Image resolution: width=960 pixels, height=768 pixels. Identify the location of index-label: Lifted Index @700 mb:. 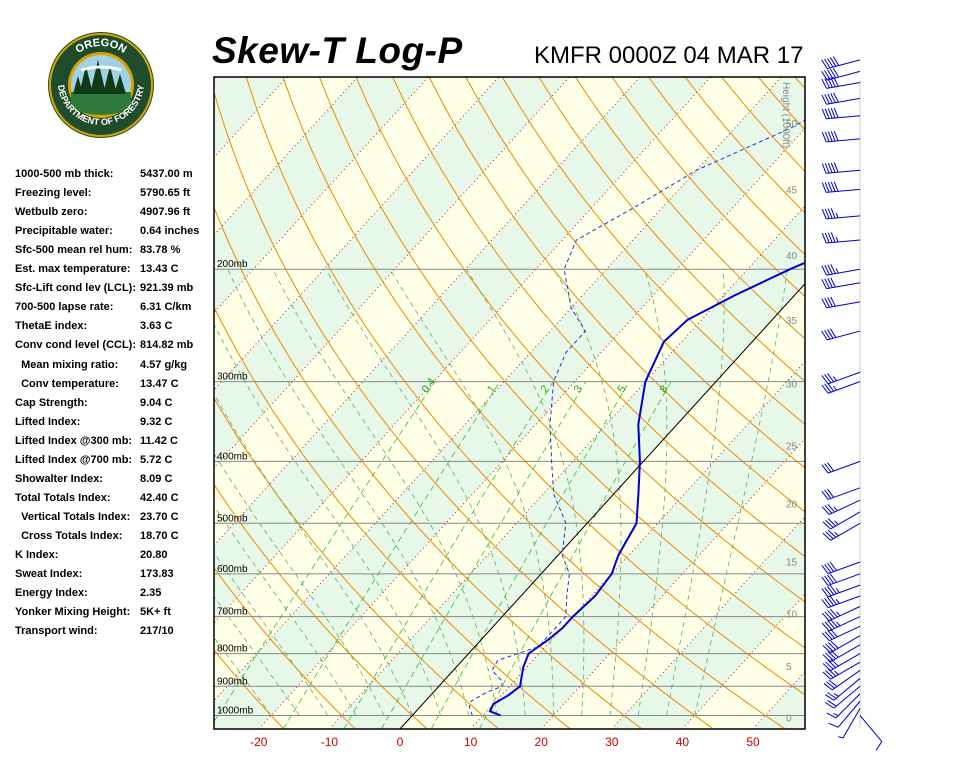
(74, 459).